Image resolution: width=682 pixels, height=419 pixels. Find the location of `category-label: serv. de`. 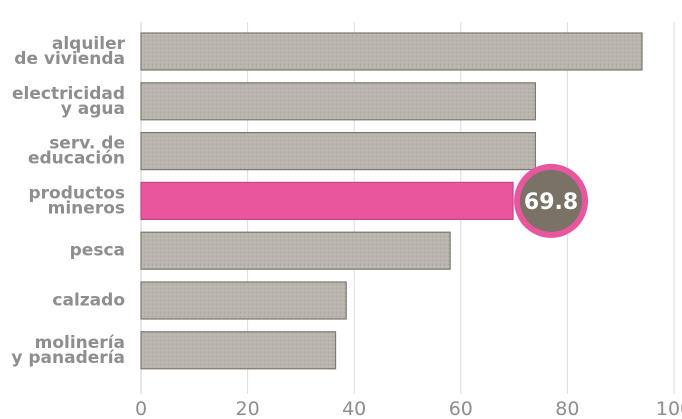

category-label: serv. de is located at coordinates (87, 144).